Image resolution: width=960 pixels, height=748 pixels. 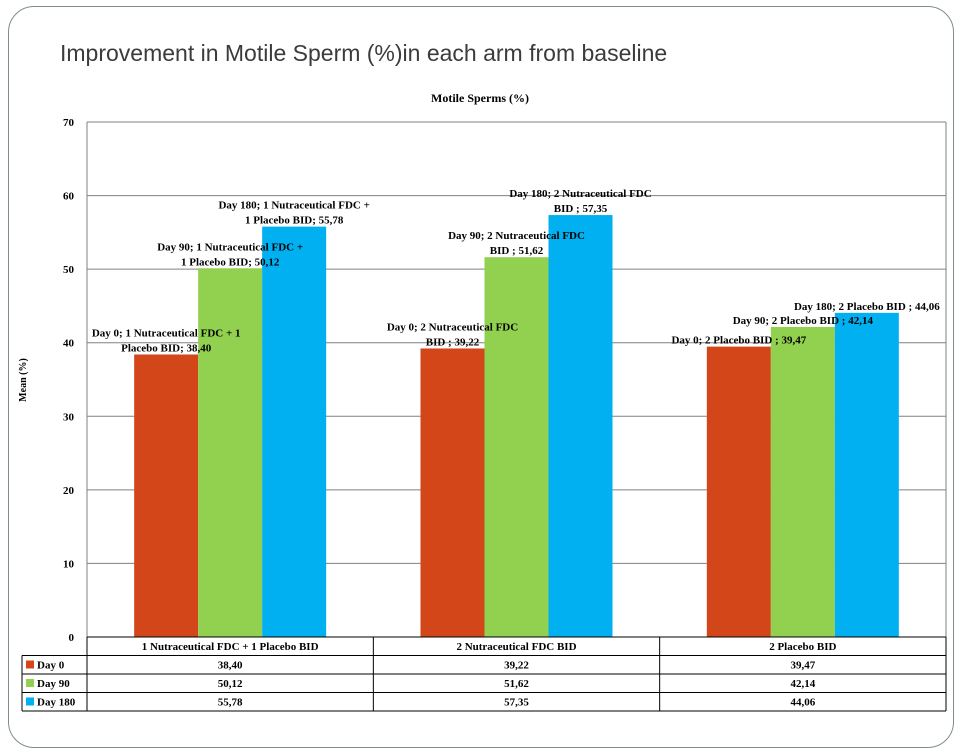 I want to click on data-label: BID ; 57,35, so click(x=581, y=209).